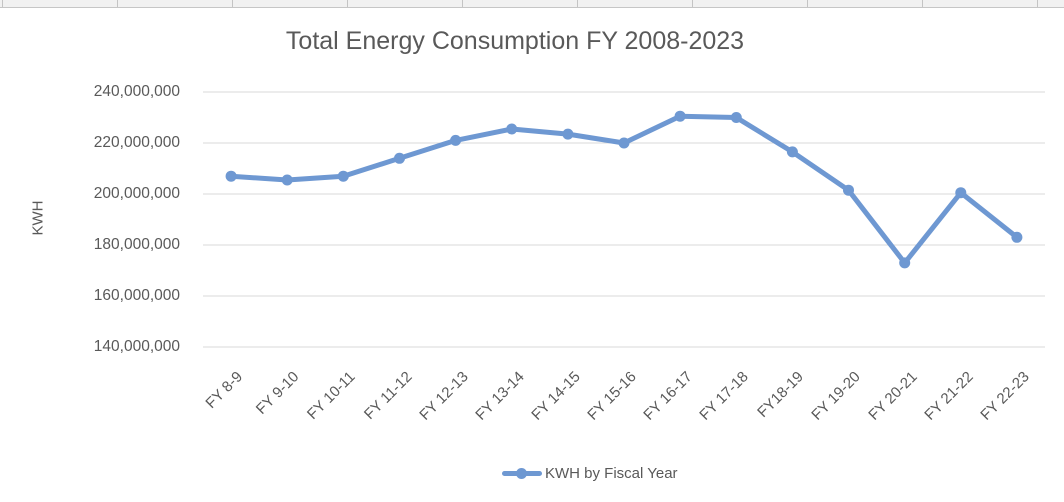  I want to click on legend-series-marker-icon, so click(522, 473).